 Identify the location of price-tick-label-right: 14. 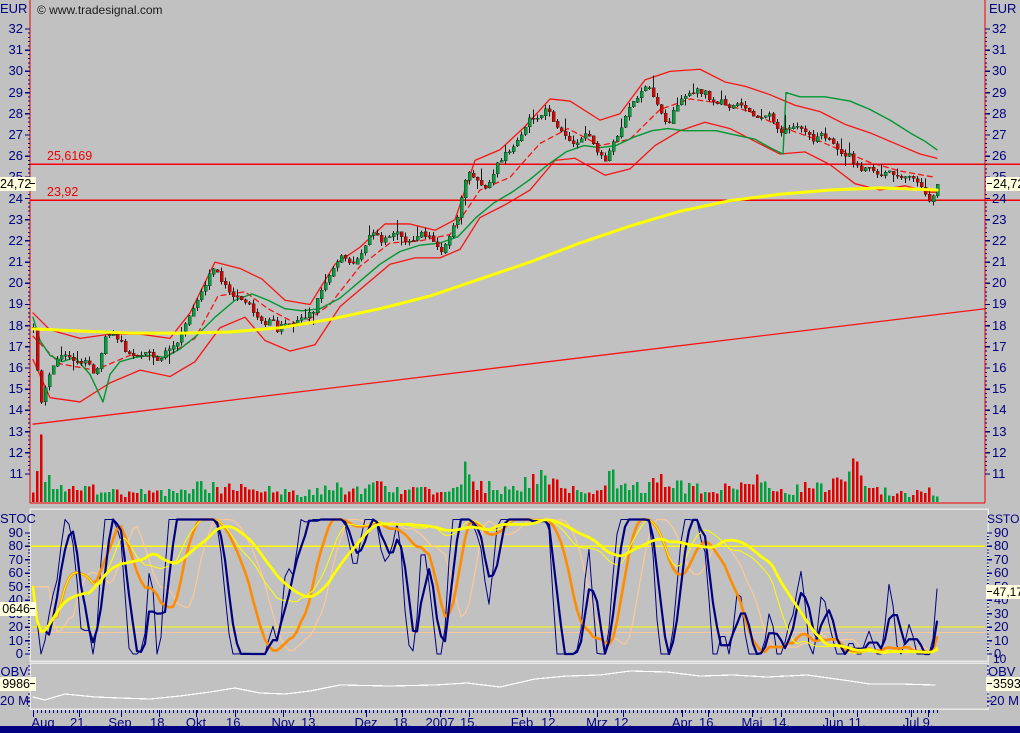
(999, 410).